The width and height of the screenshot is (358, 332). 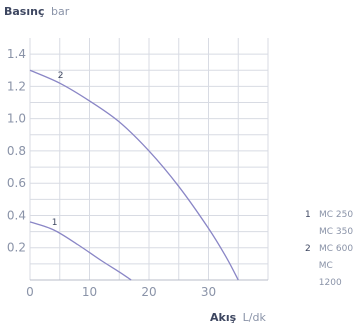 What do you see at coordinates (16, 54) in the screenshot?
I see `y-tick-label: 1.4` at bounding box center [16, 54].